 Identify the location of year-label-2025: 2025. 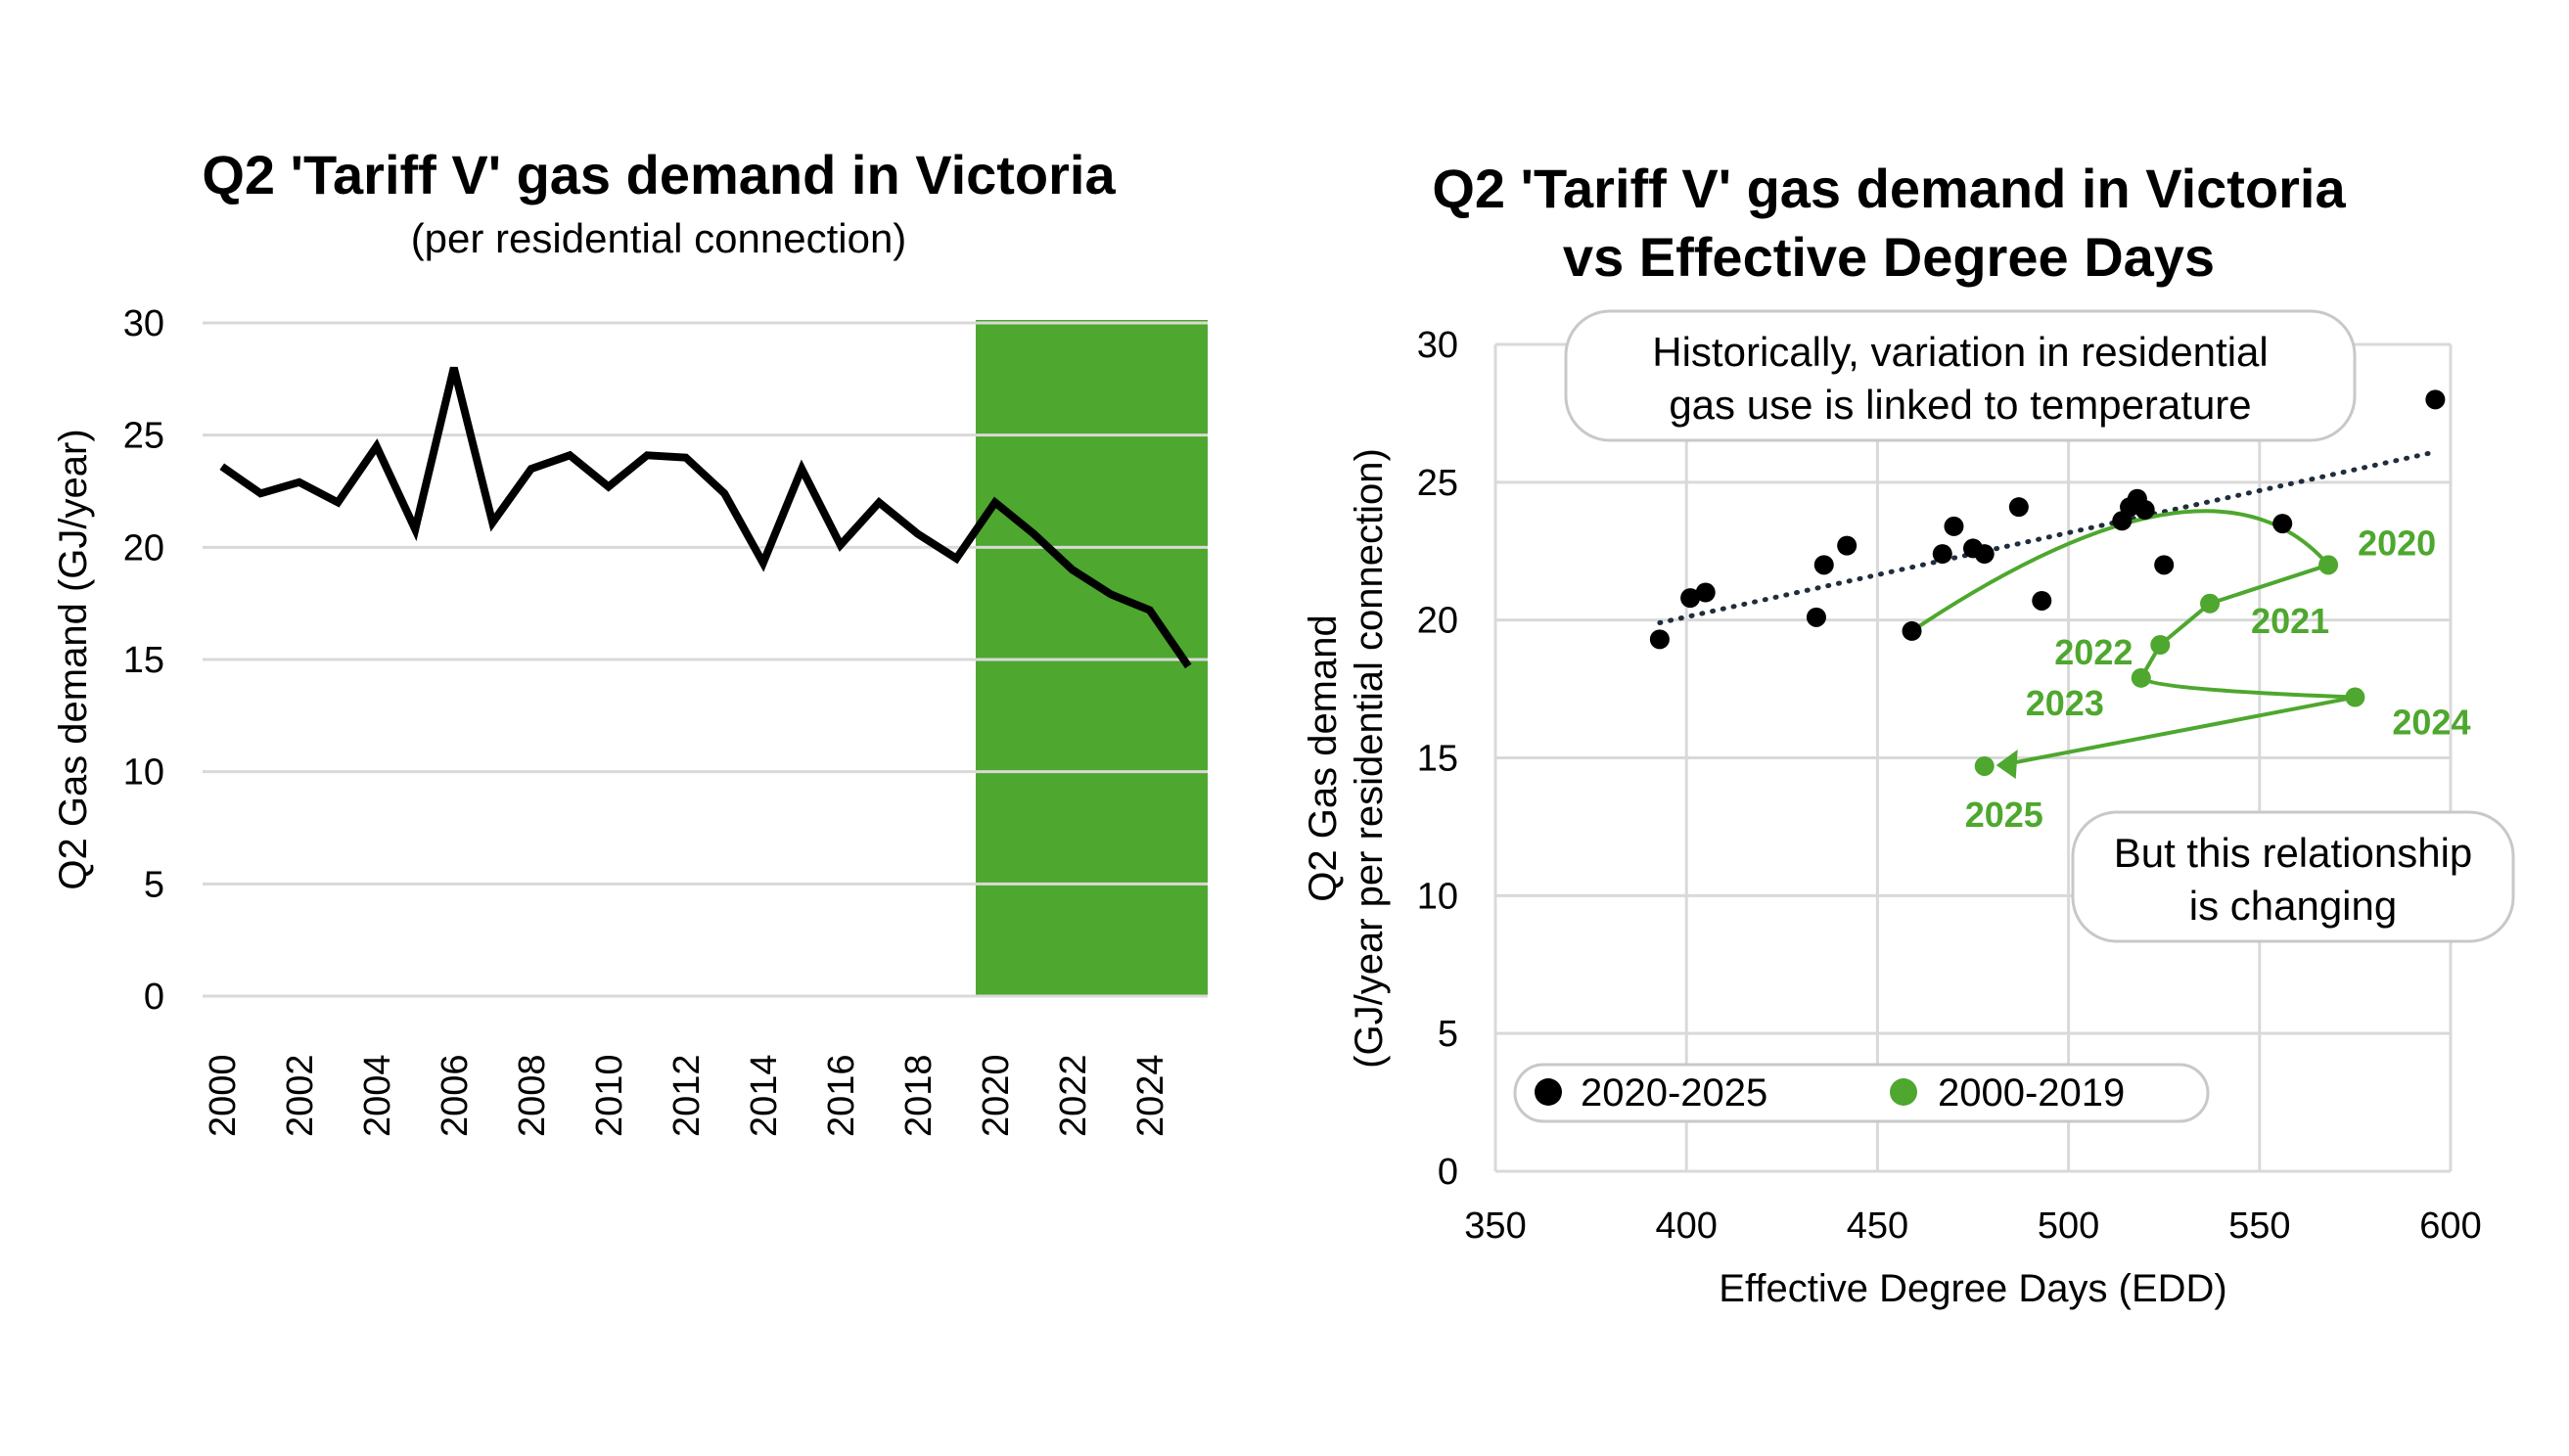
(2004, 815).